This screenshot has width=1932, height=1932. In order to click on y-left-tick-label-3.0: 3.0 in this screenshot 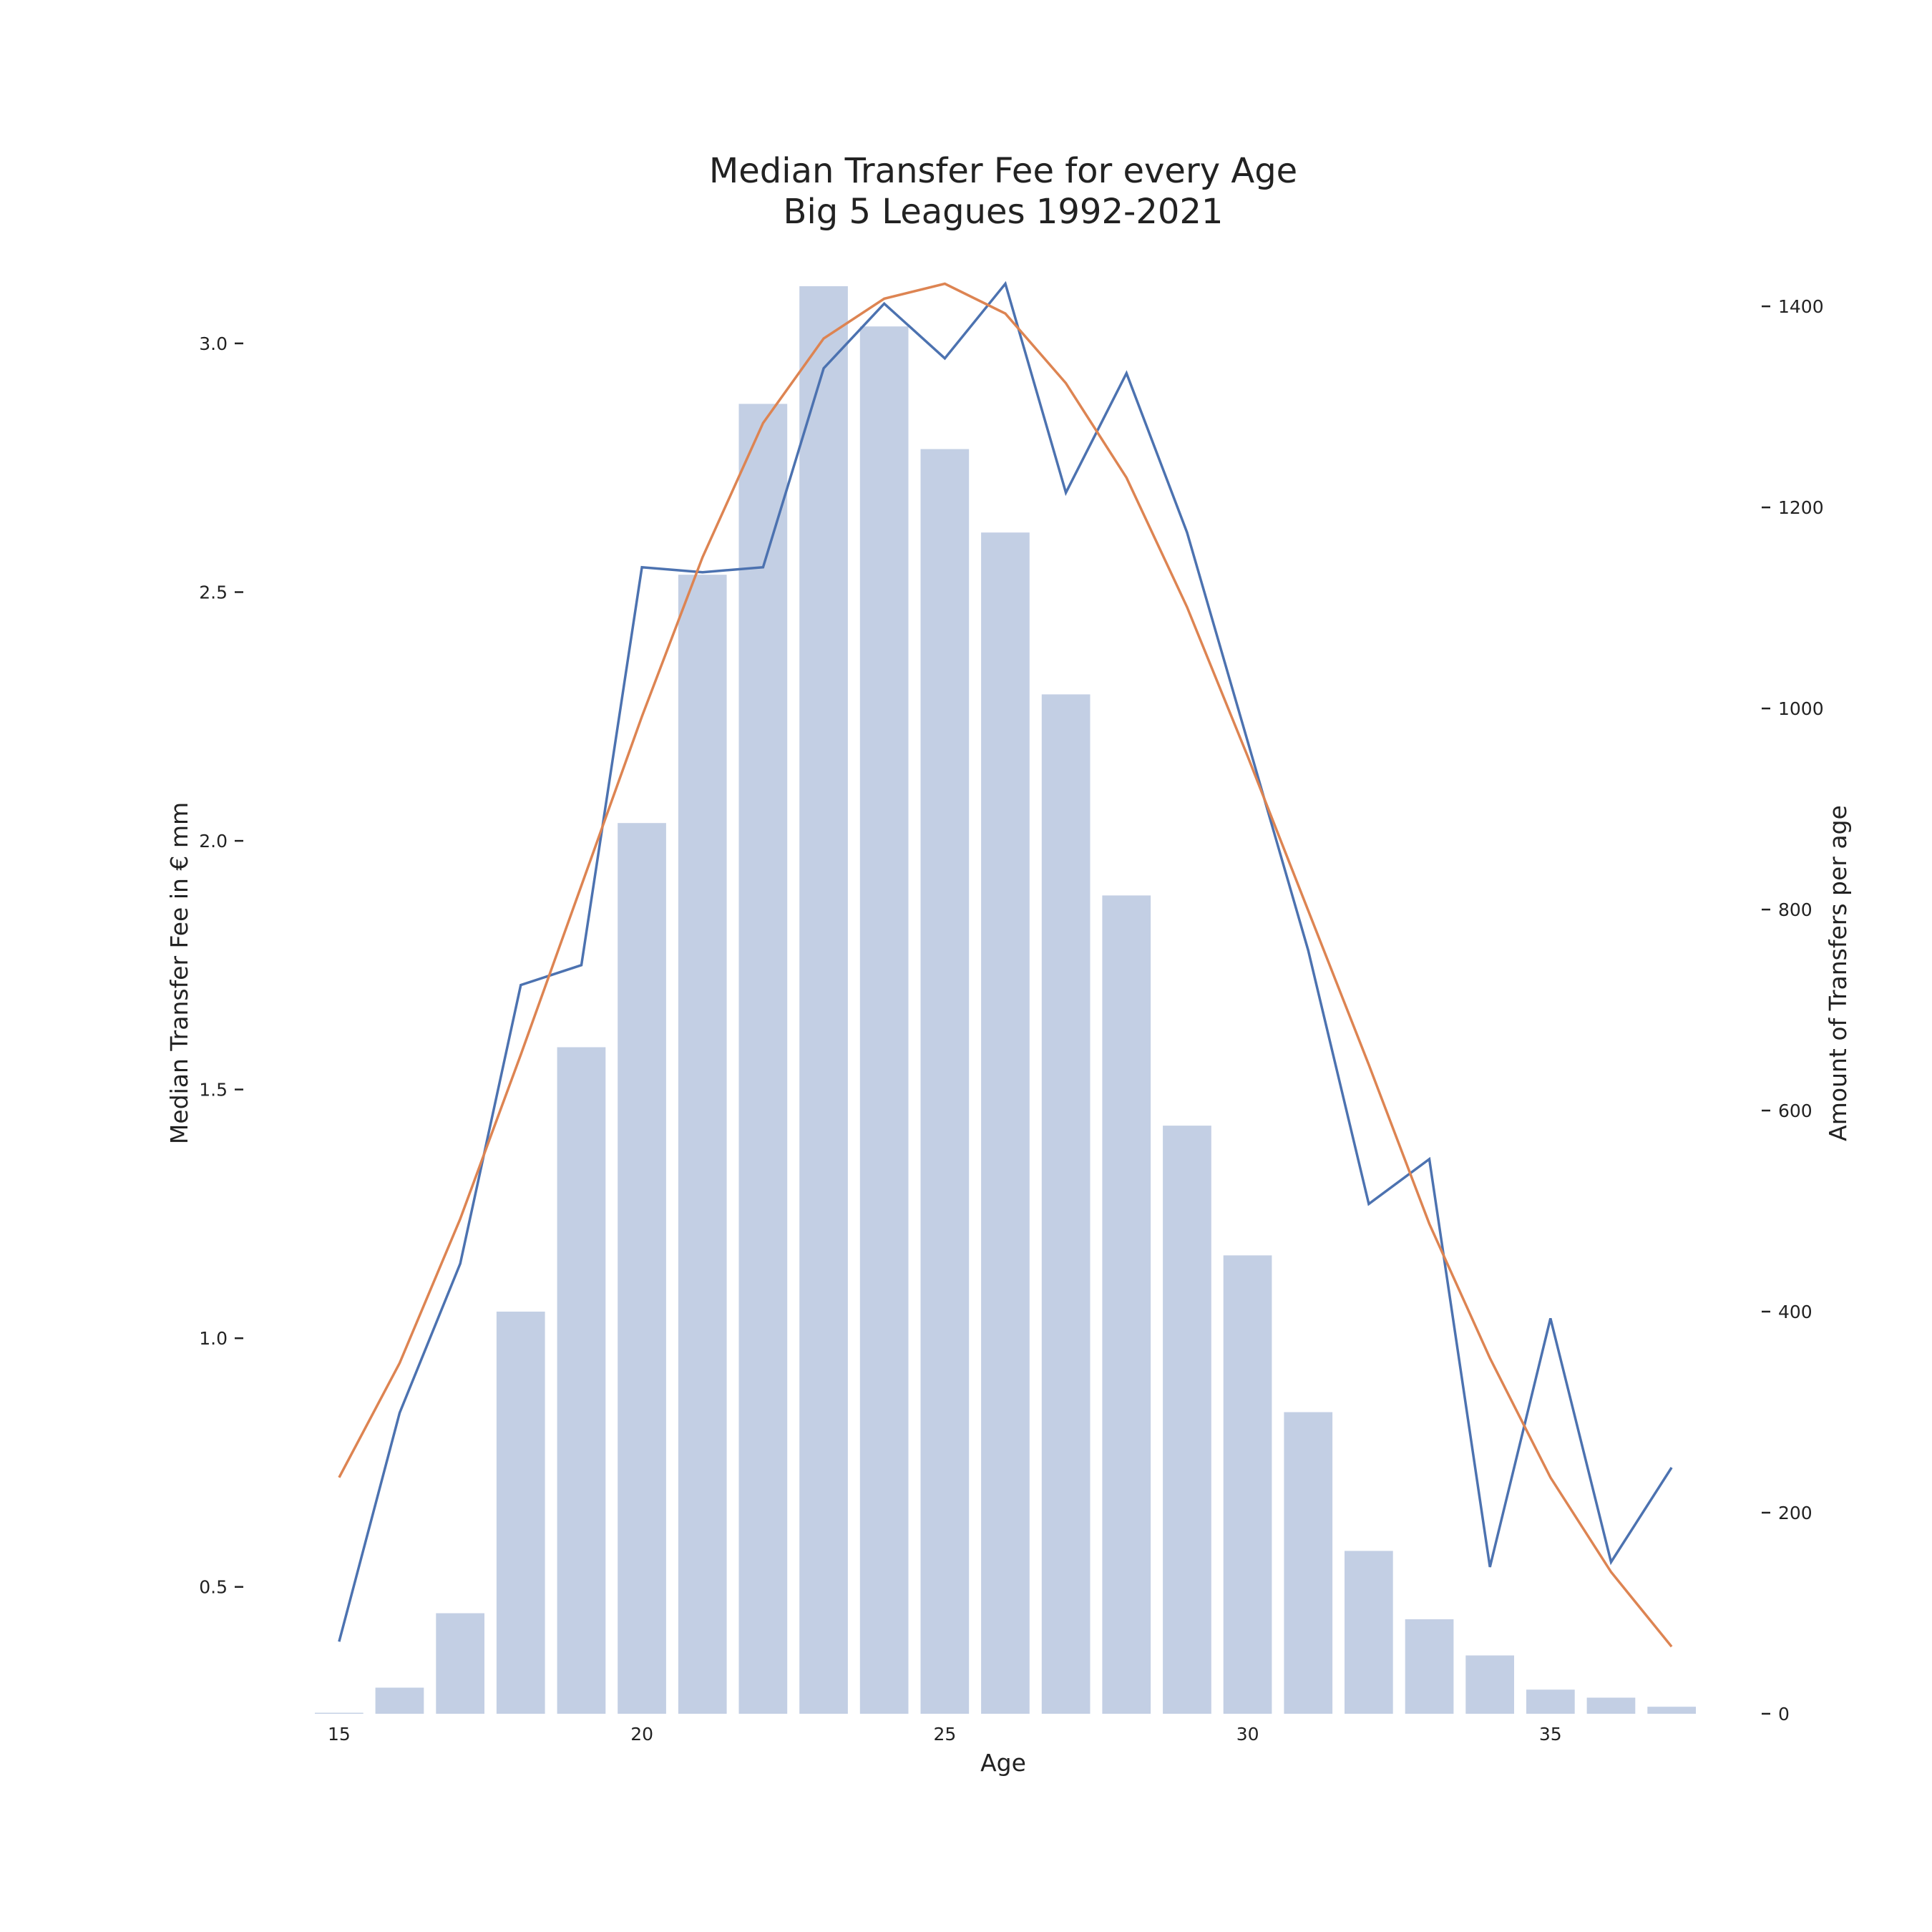, I will do `click(213, 343)`.